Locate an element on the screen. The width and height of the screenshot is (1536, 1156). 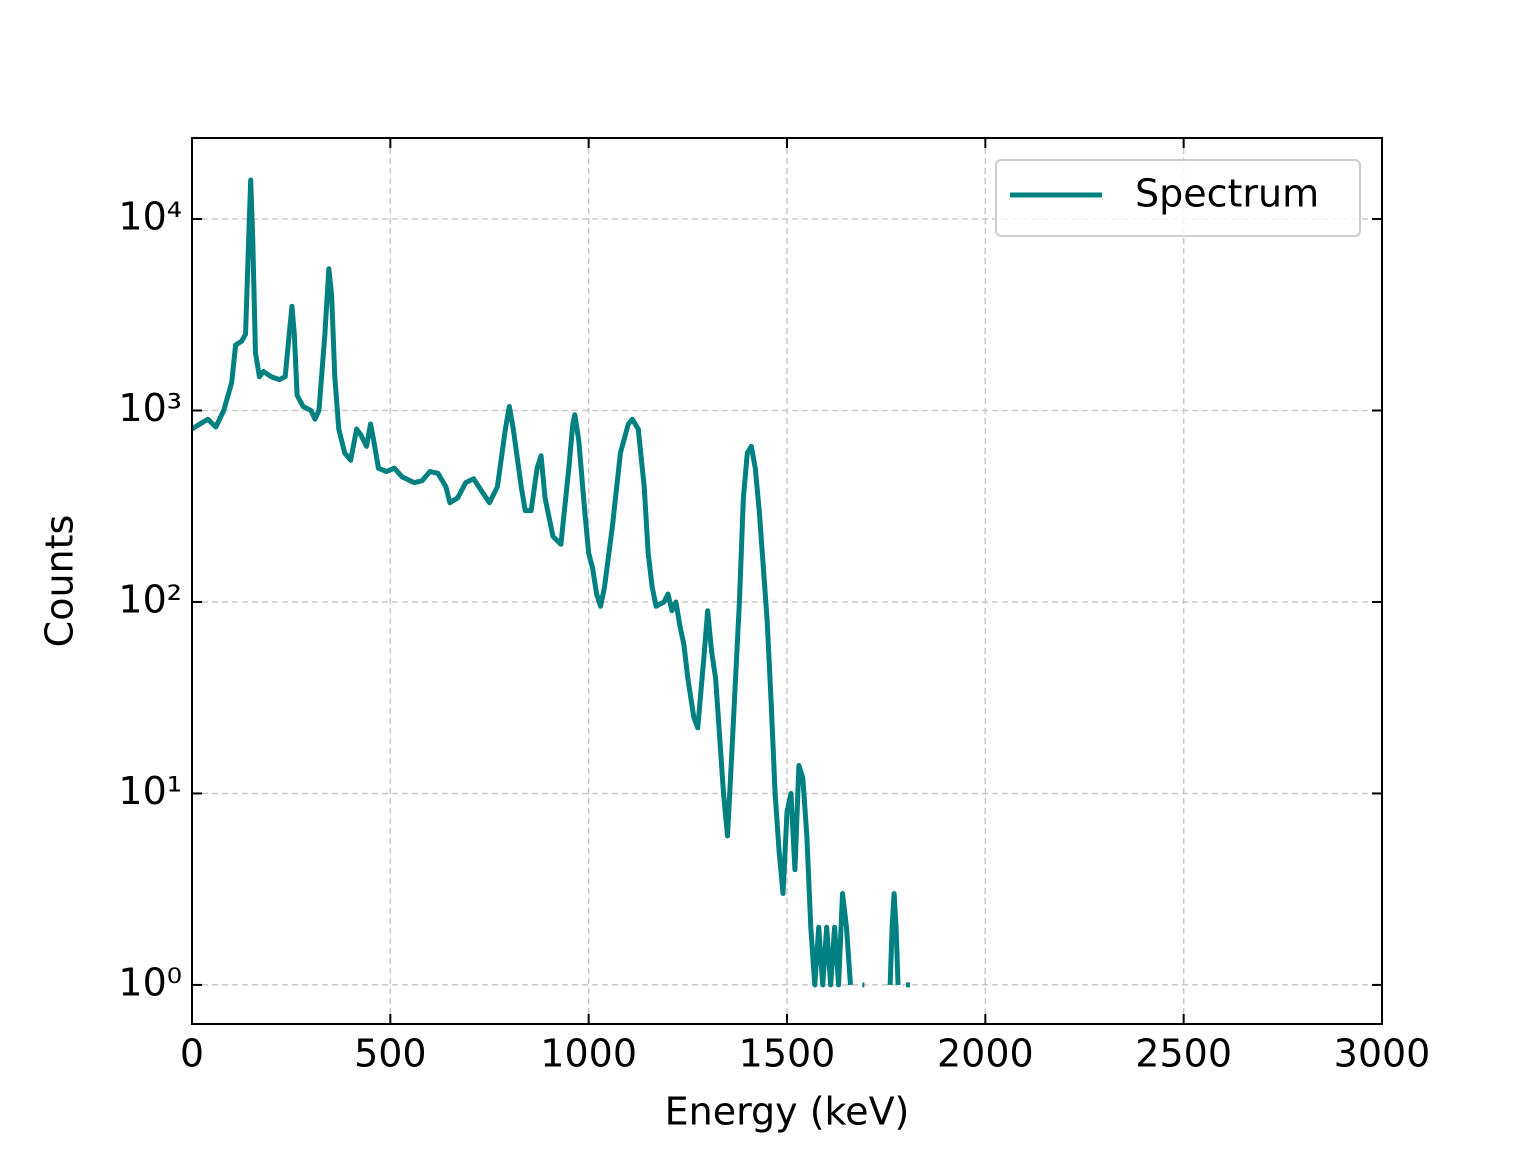
x-tick-label: 1500 is located at coordinates (787, 1054).